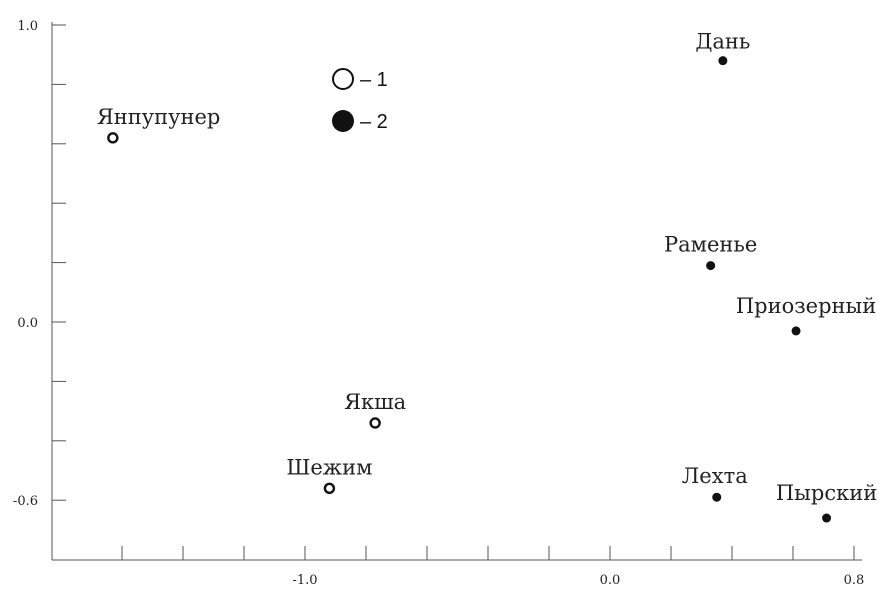  I want to click on point-label: Якша, so click(375, 402).